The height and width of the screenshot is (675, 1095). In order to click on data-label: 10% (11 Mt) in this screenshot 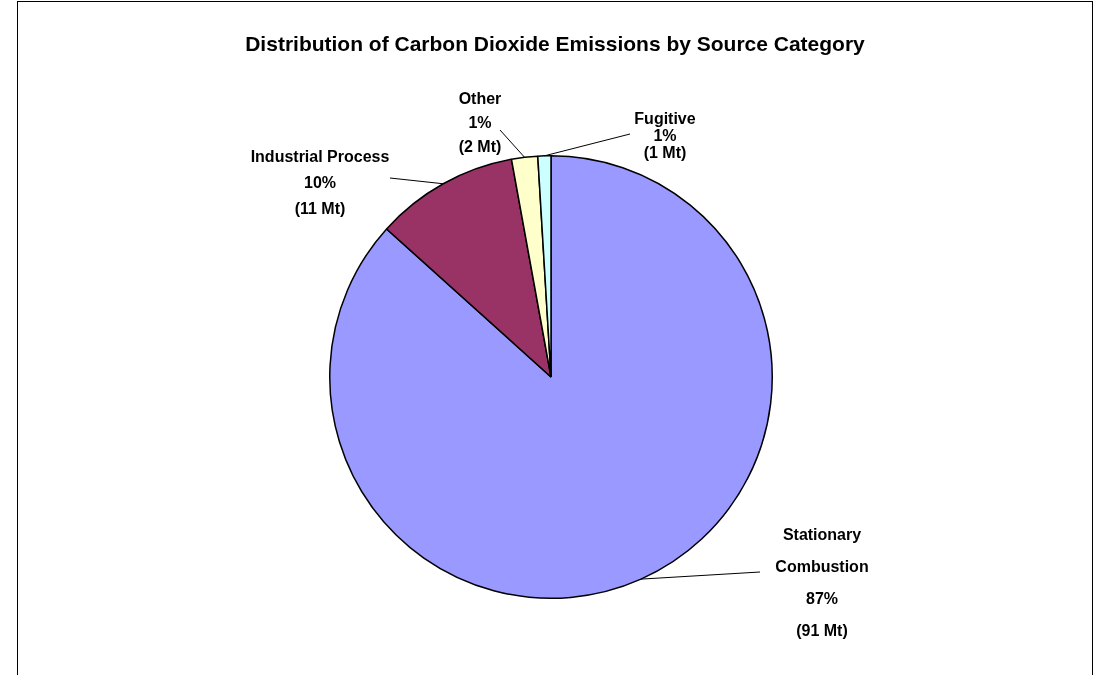, I will do `click(320, 196)`.